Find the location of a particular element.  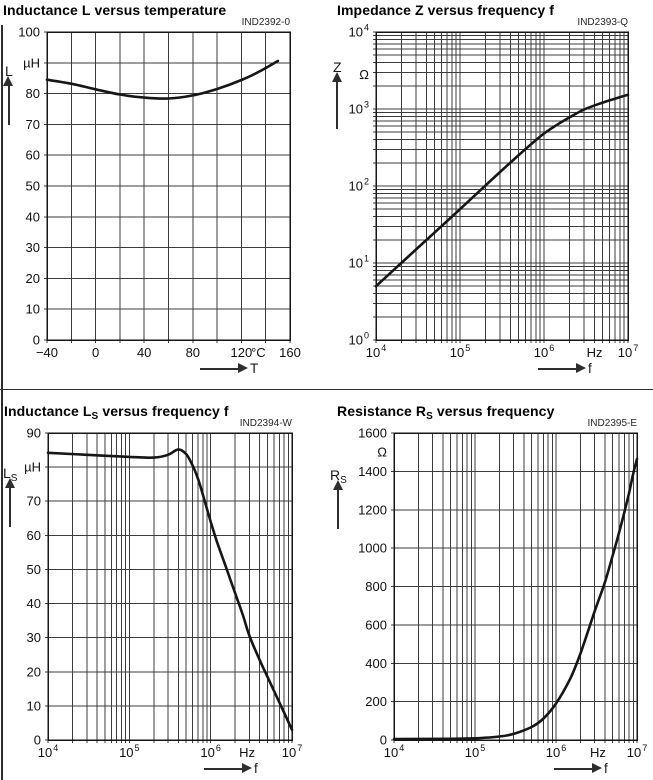

figure-code: IND2393-Q is located at coordinates (602, 22).